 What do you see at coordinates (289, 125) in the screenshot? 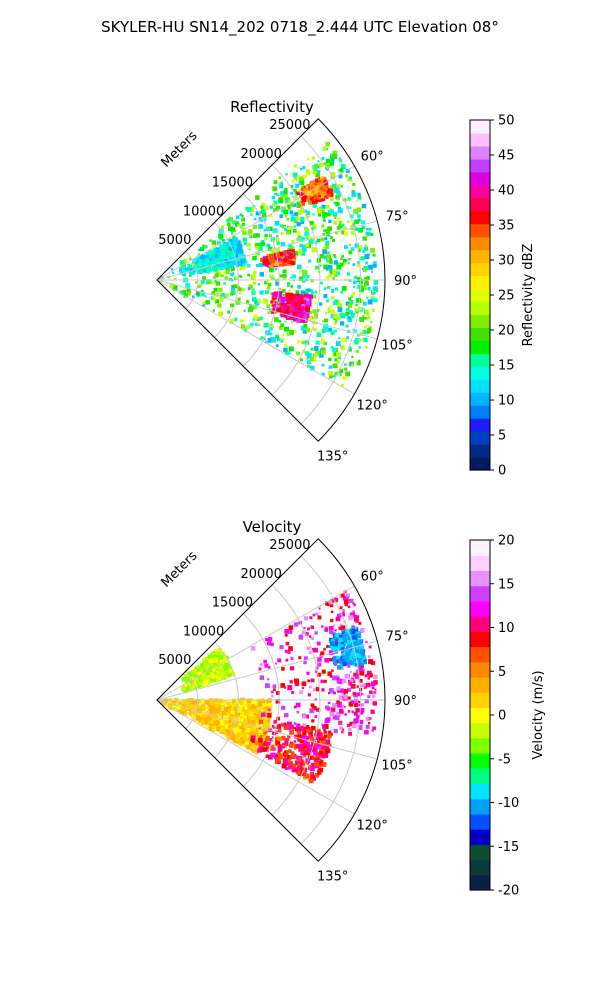
I see `range-tick-label: 25000` at bounding box center [289, 125].